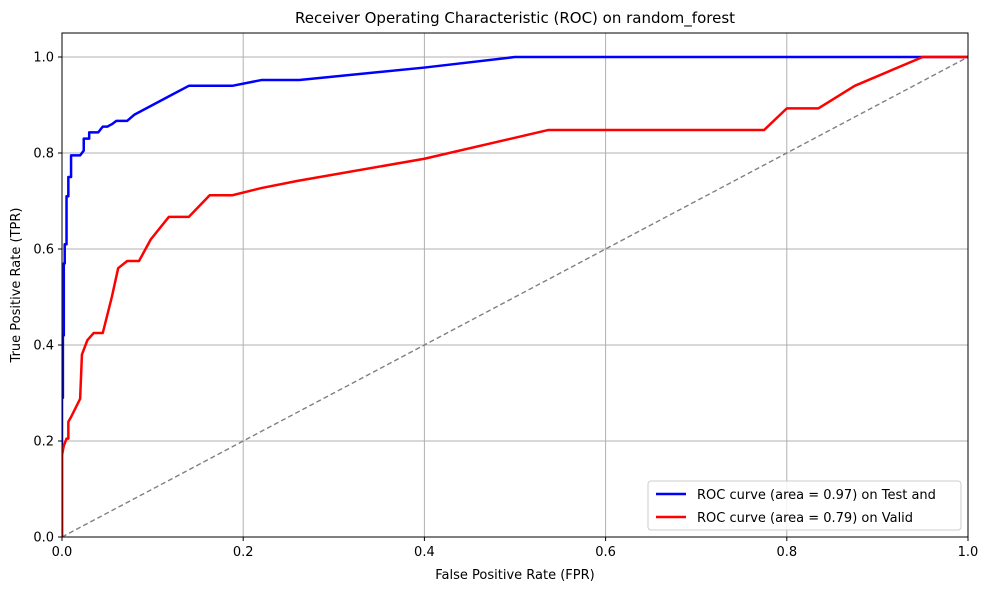 The height and width of the screenshot is (590, 989). Describe the element at coordinates (43, 346) in the screenshot. I see `y-tick-label: 0.4` at that location.